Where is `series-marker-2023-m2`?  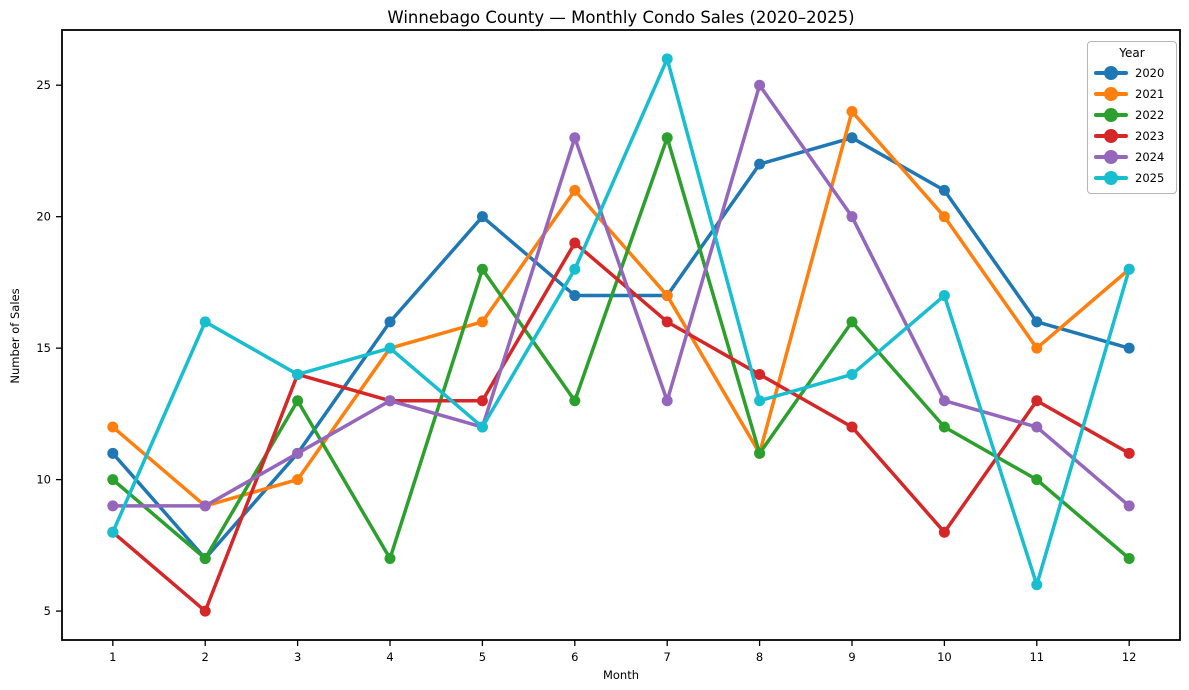
series-marker-2023-m2 is located at coordinates (205, 611).